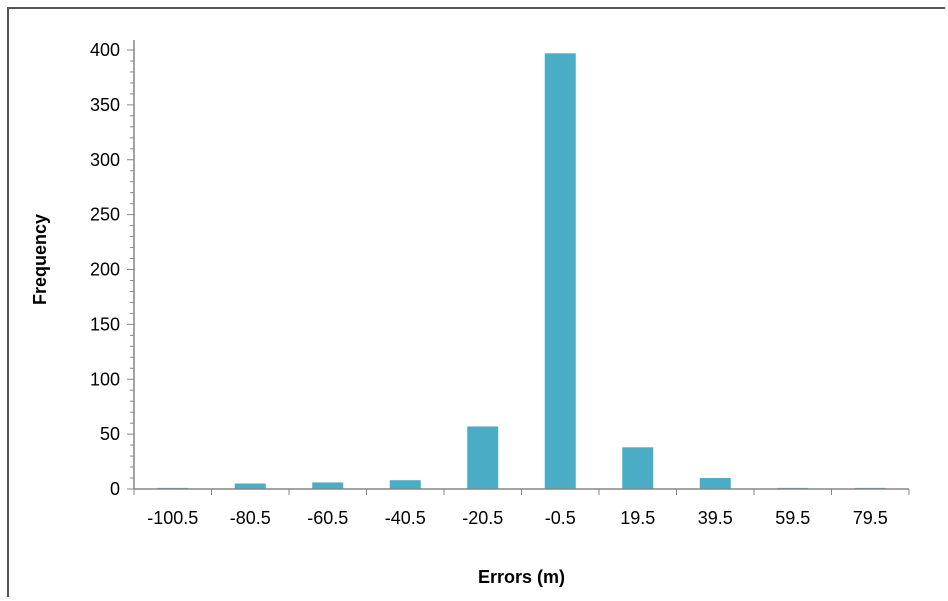  Describe the element at coordinates (105, 324) in the screenshot. I see `y-tick-label: 150` at that location.